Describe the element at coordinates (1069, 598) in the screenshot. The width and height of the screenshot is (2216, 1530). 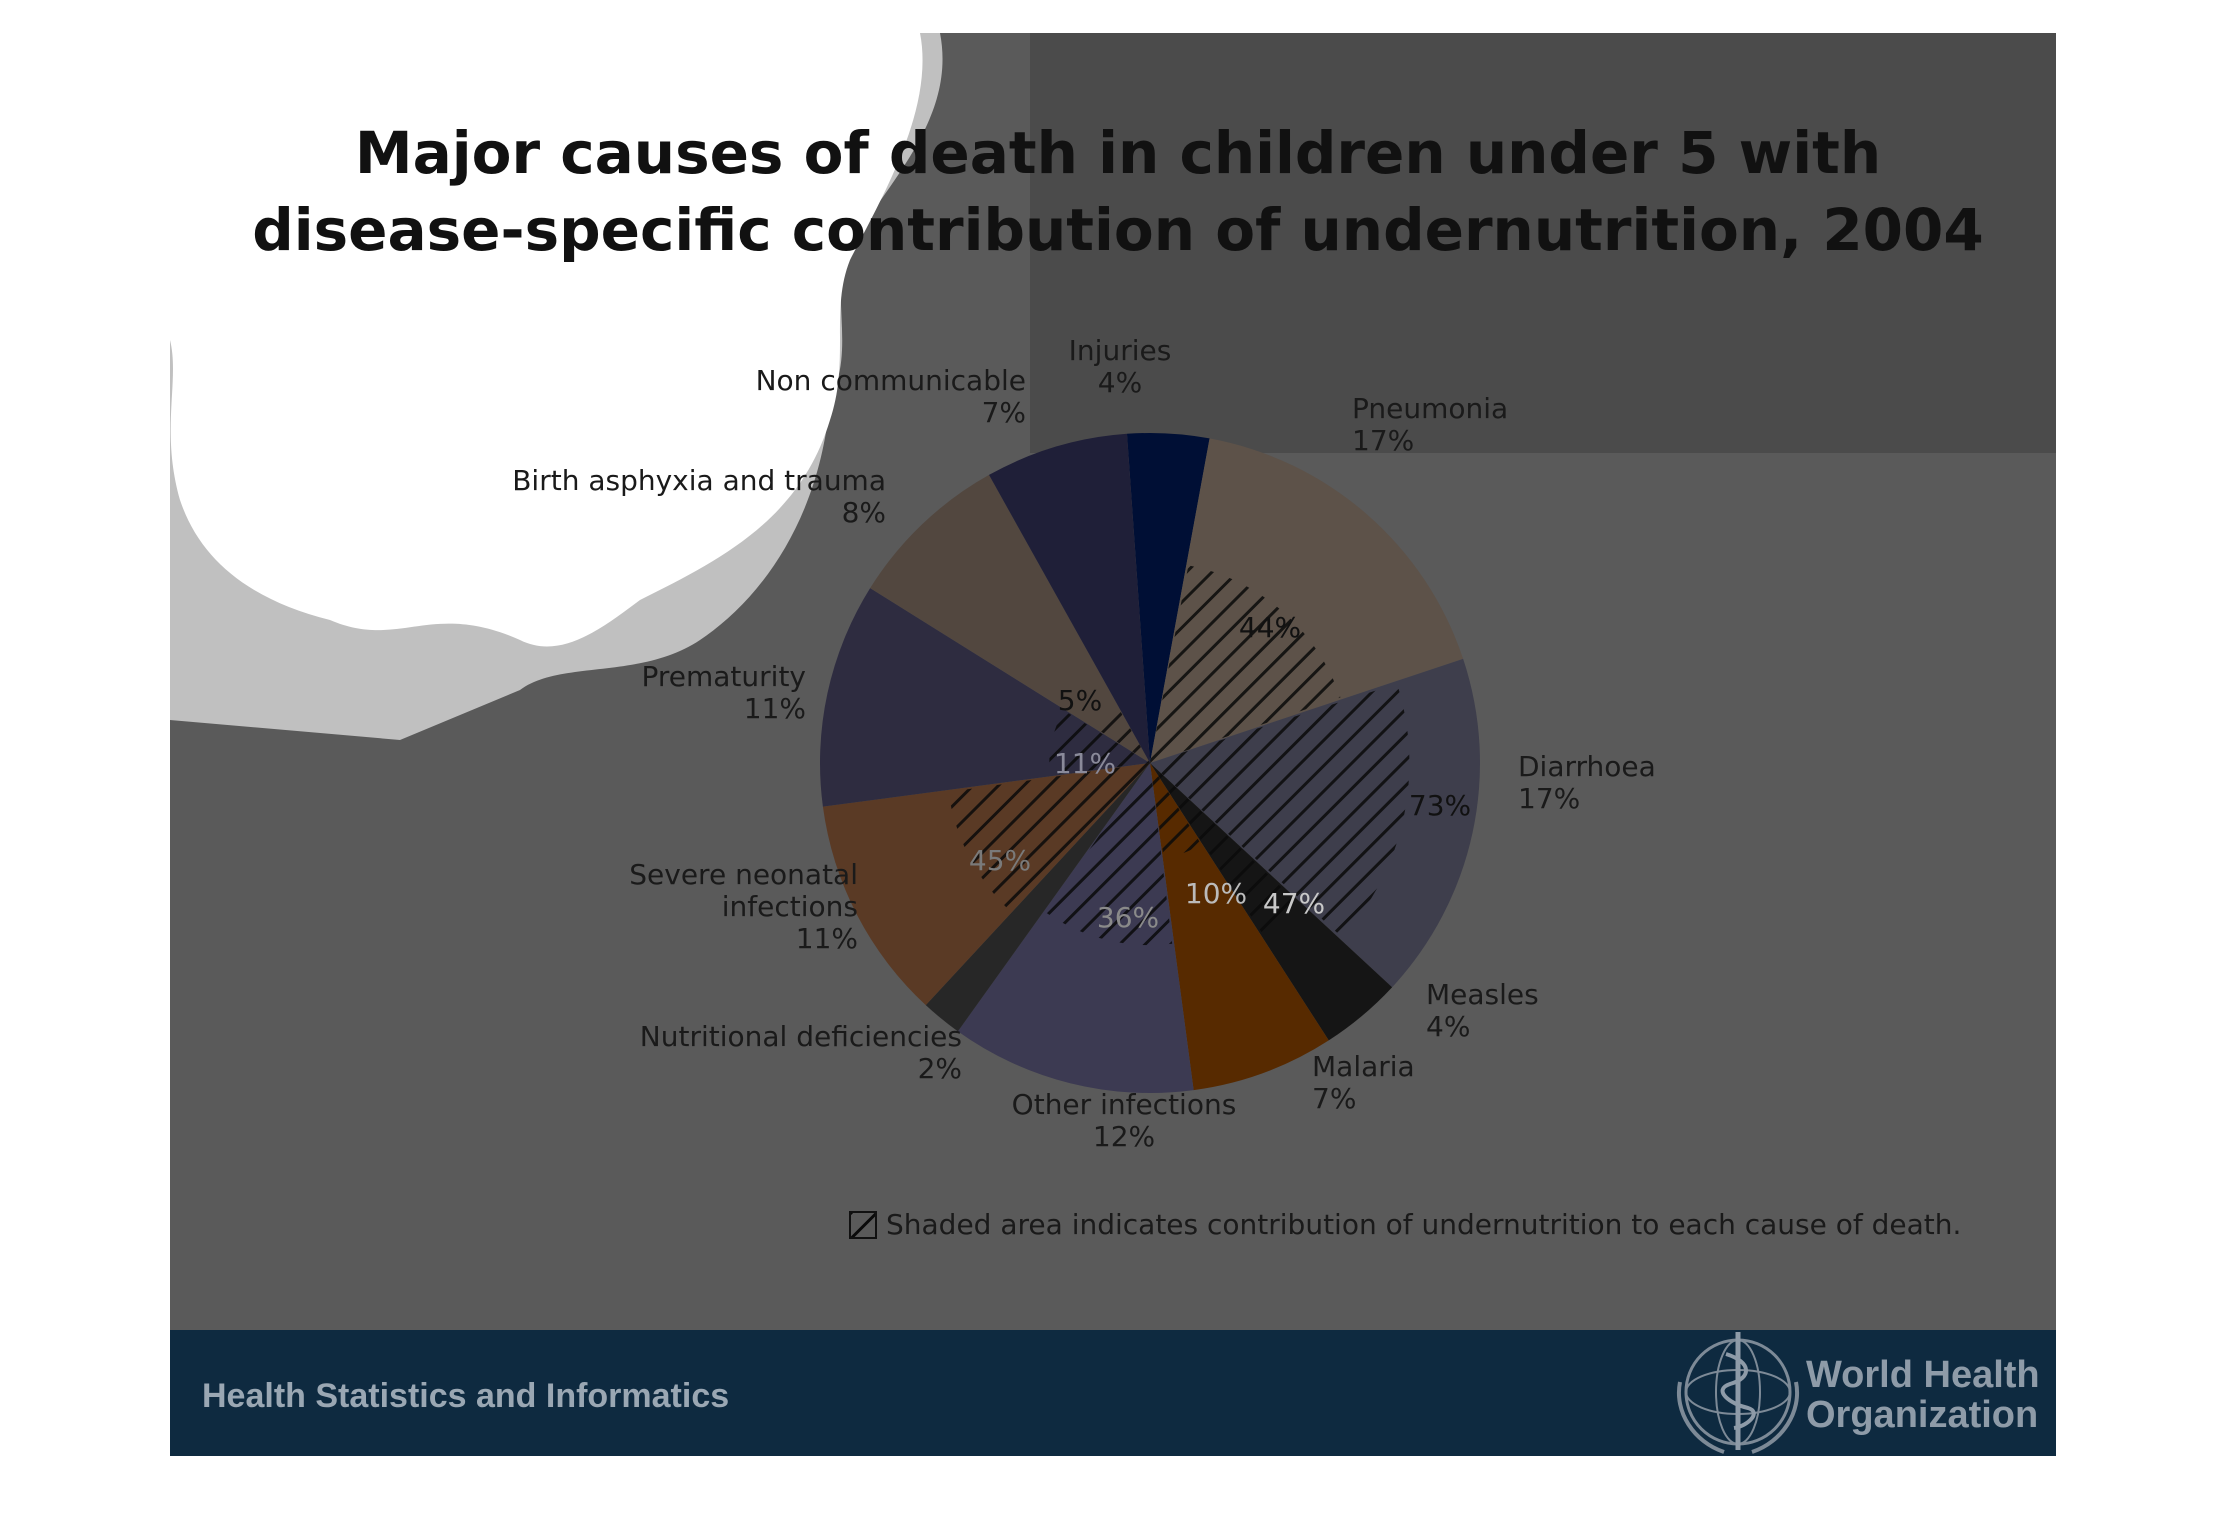
I see `pie-slice-non-communicable` at that location.